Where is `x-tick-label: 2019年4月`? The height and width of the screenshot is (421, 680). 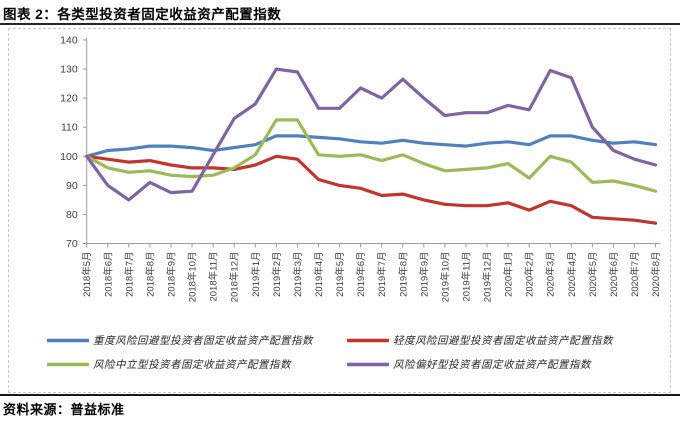 x-tick-label: 2019年4月 is located at coordinates (319, 274).